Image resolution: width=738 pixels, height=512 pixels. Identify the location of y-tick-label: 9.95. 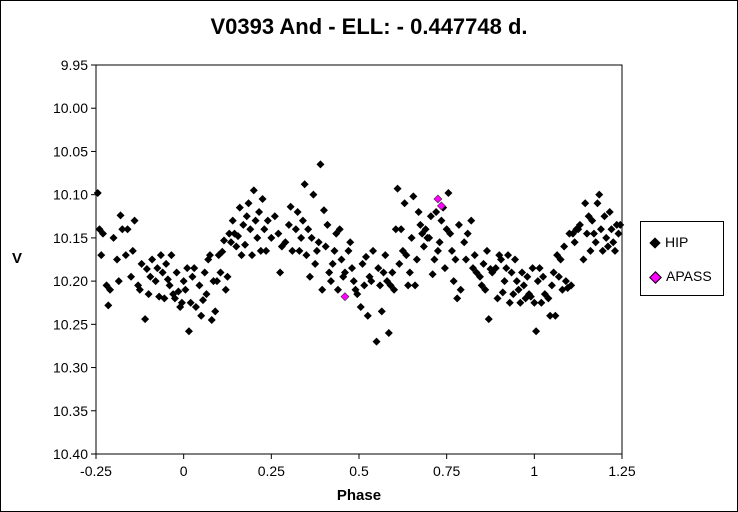
(74, 65).